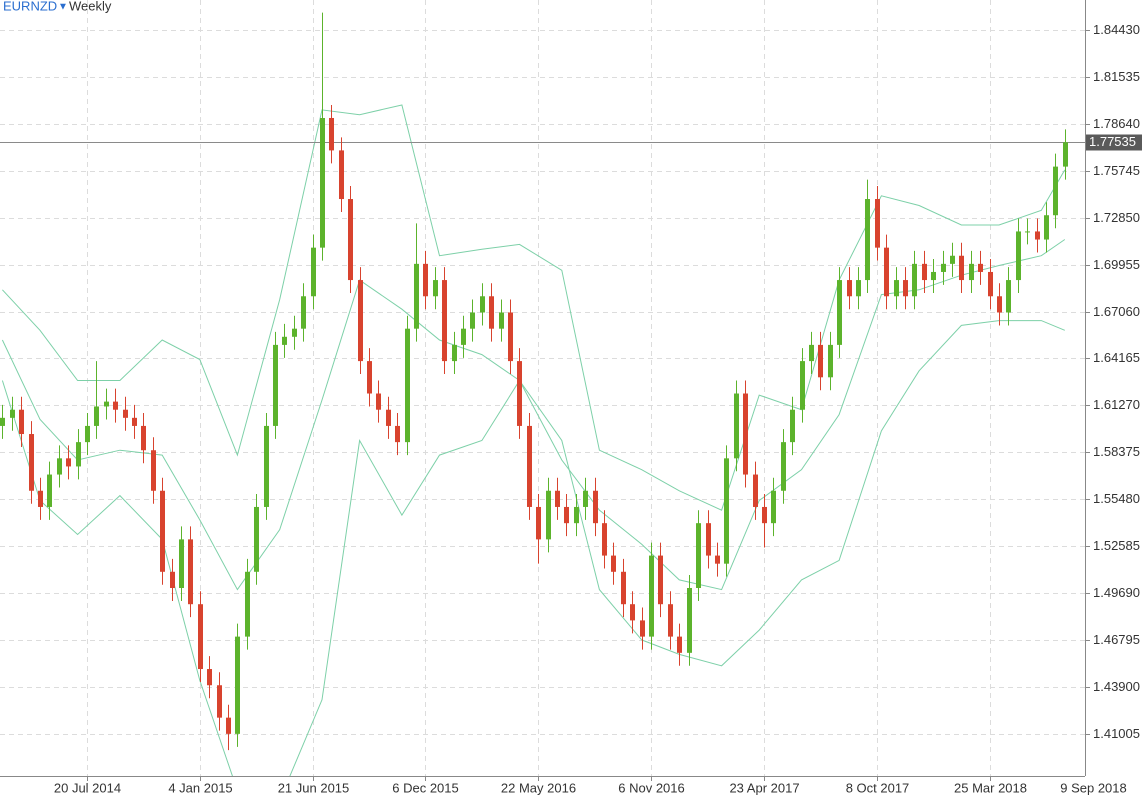  What do you see at coordinates (314, 787) in the screenshot?
I see `x-tick-label: 21 Jun 2015` at bounding box center [314, 787].